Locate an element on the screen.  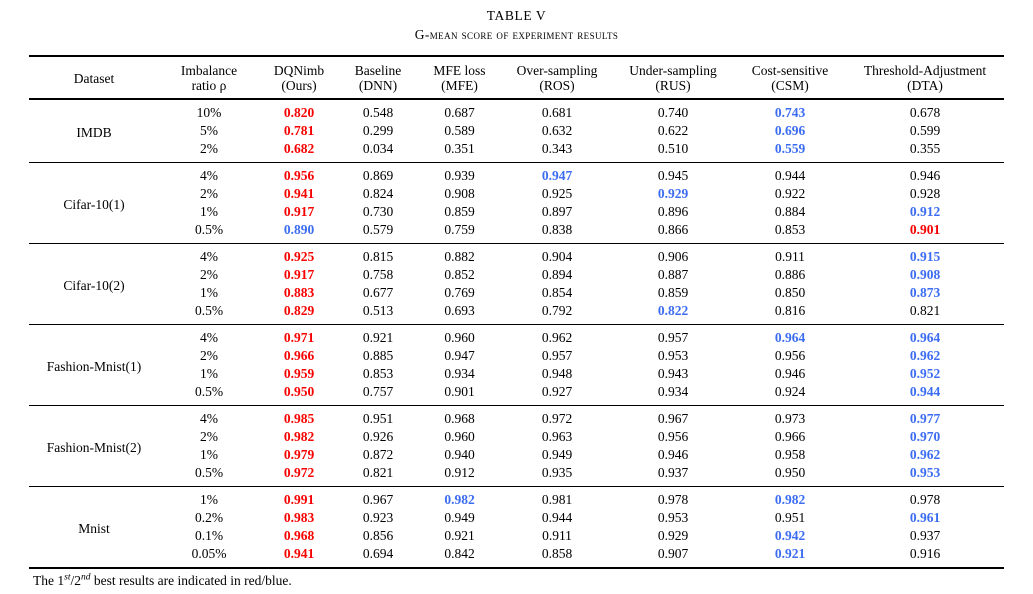
score-cell: 0.693 is located at coordinates (459, 310).